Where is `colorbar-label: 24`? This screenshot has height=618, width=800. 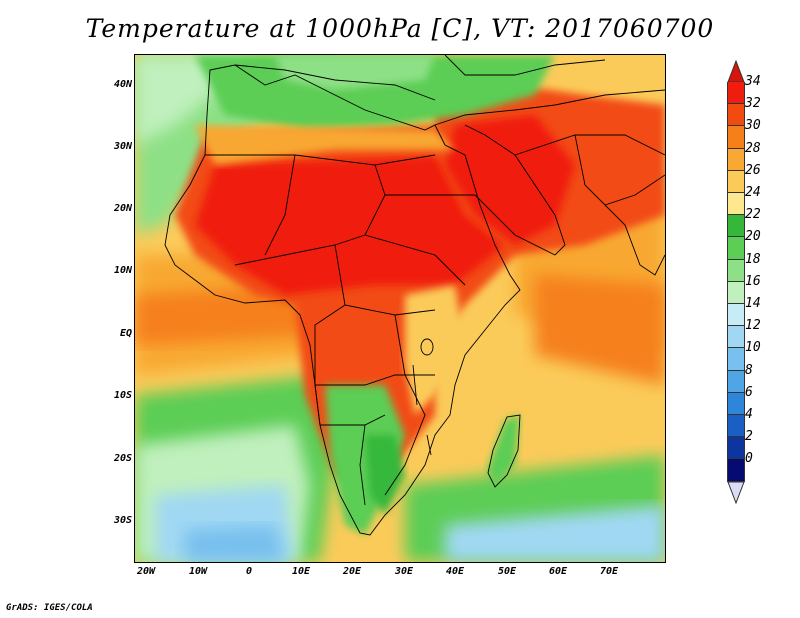 colorbar-label: 24 is located at coordinates (753, 192).